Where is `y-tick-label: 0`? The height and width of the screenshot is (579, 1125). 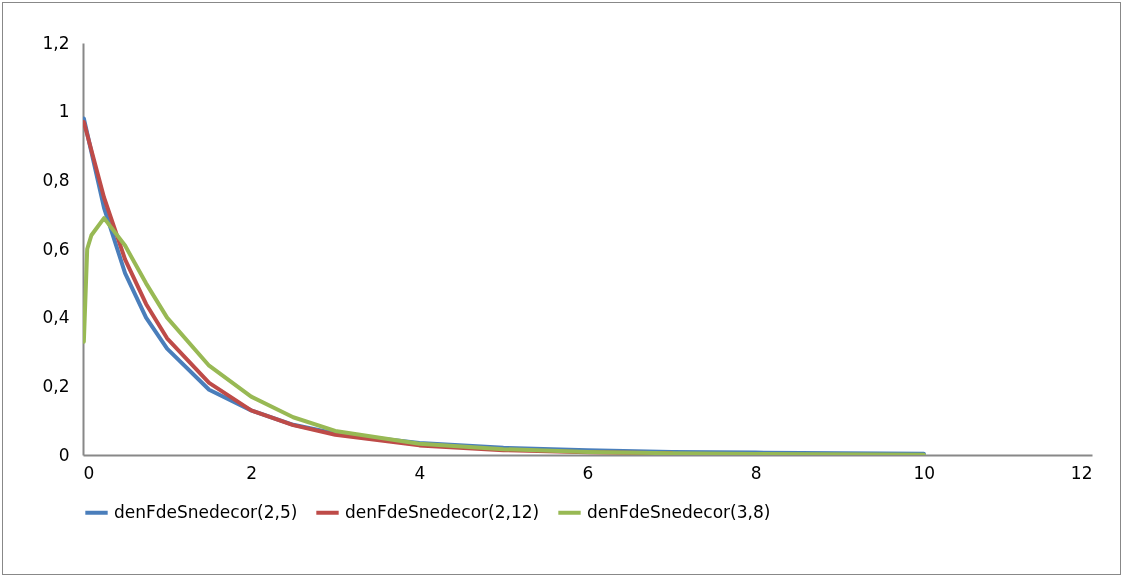 y-tick-label: 0 is located at coordinates (64, 454).